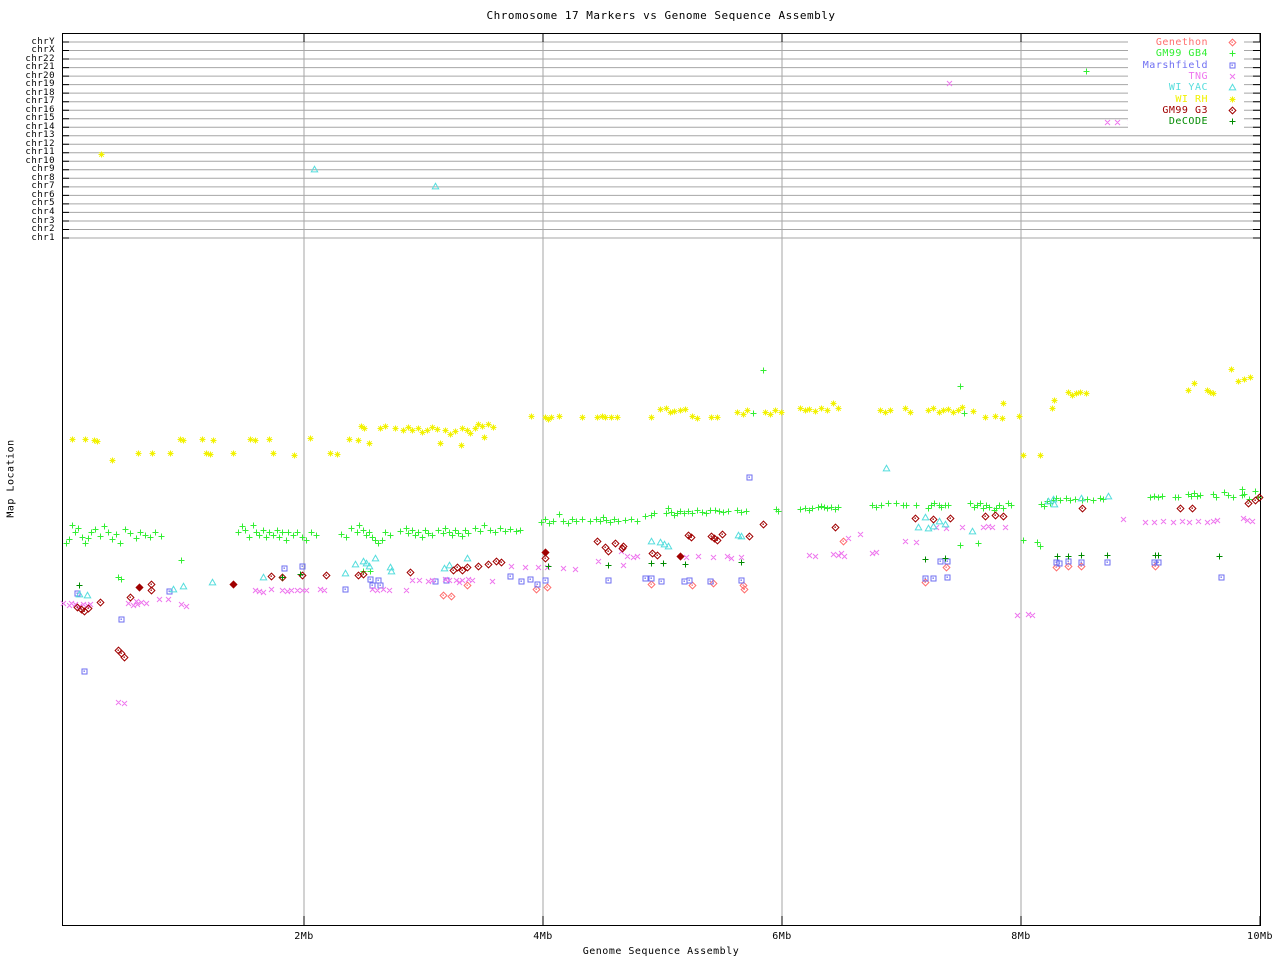 The height and width of the screenshot is (960, 1280). I want to click on chromosome-label-chrX: chrX, so click(43, 50).